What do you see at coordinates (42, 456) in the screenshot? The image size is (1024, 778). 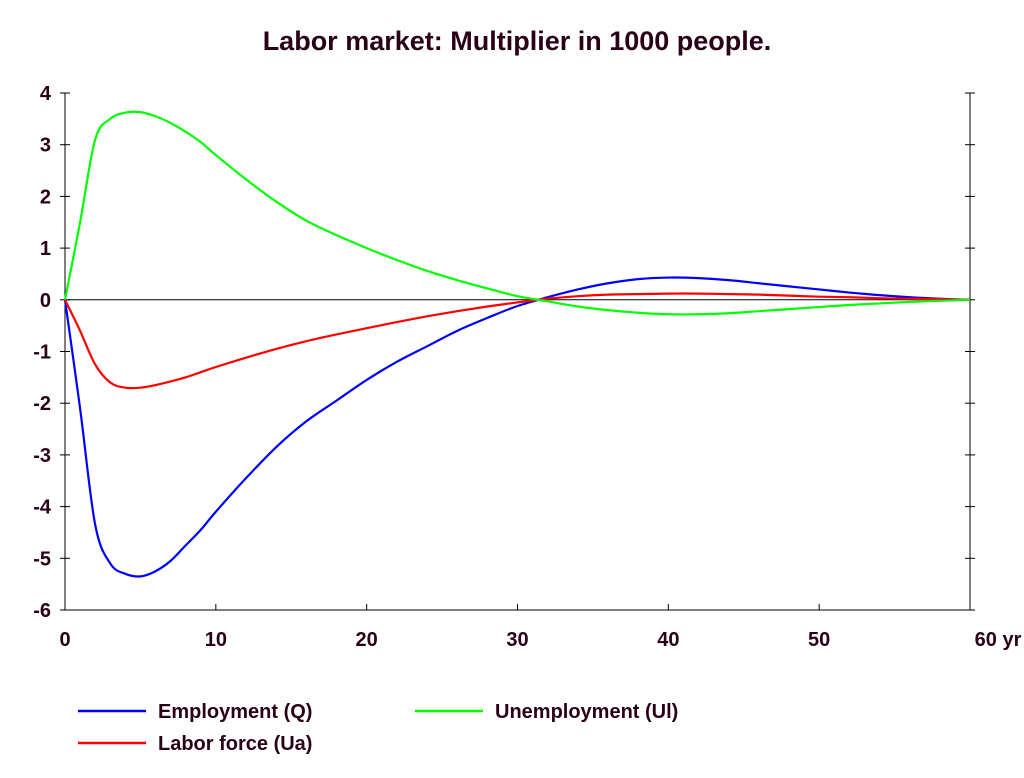 I see `y-tick-label: -3` at bounding box center [42, 456].